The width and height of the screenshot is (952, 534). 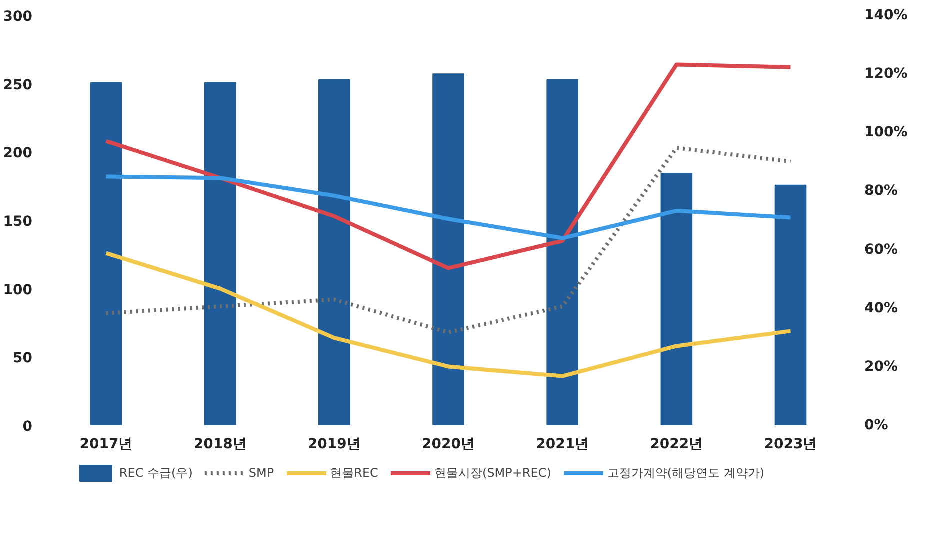 I want to click on y-tick-label: 250, so click(x=18, y=85).